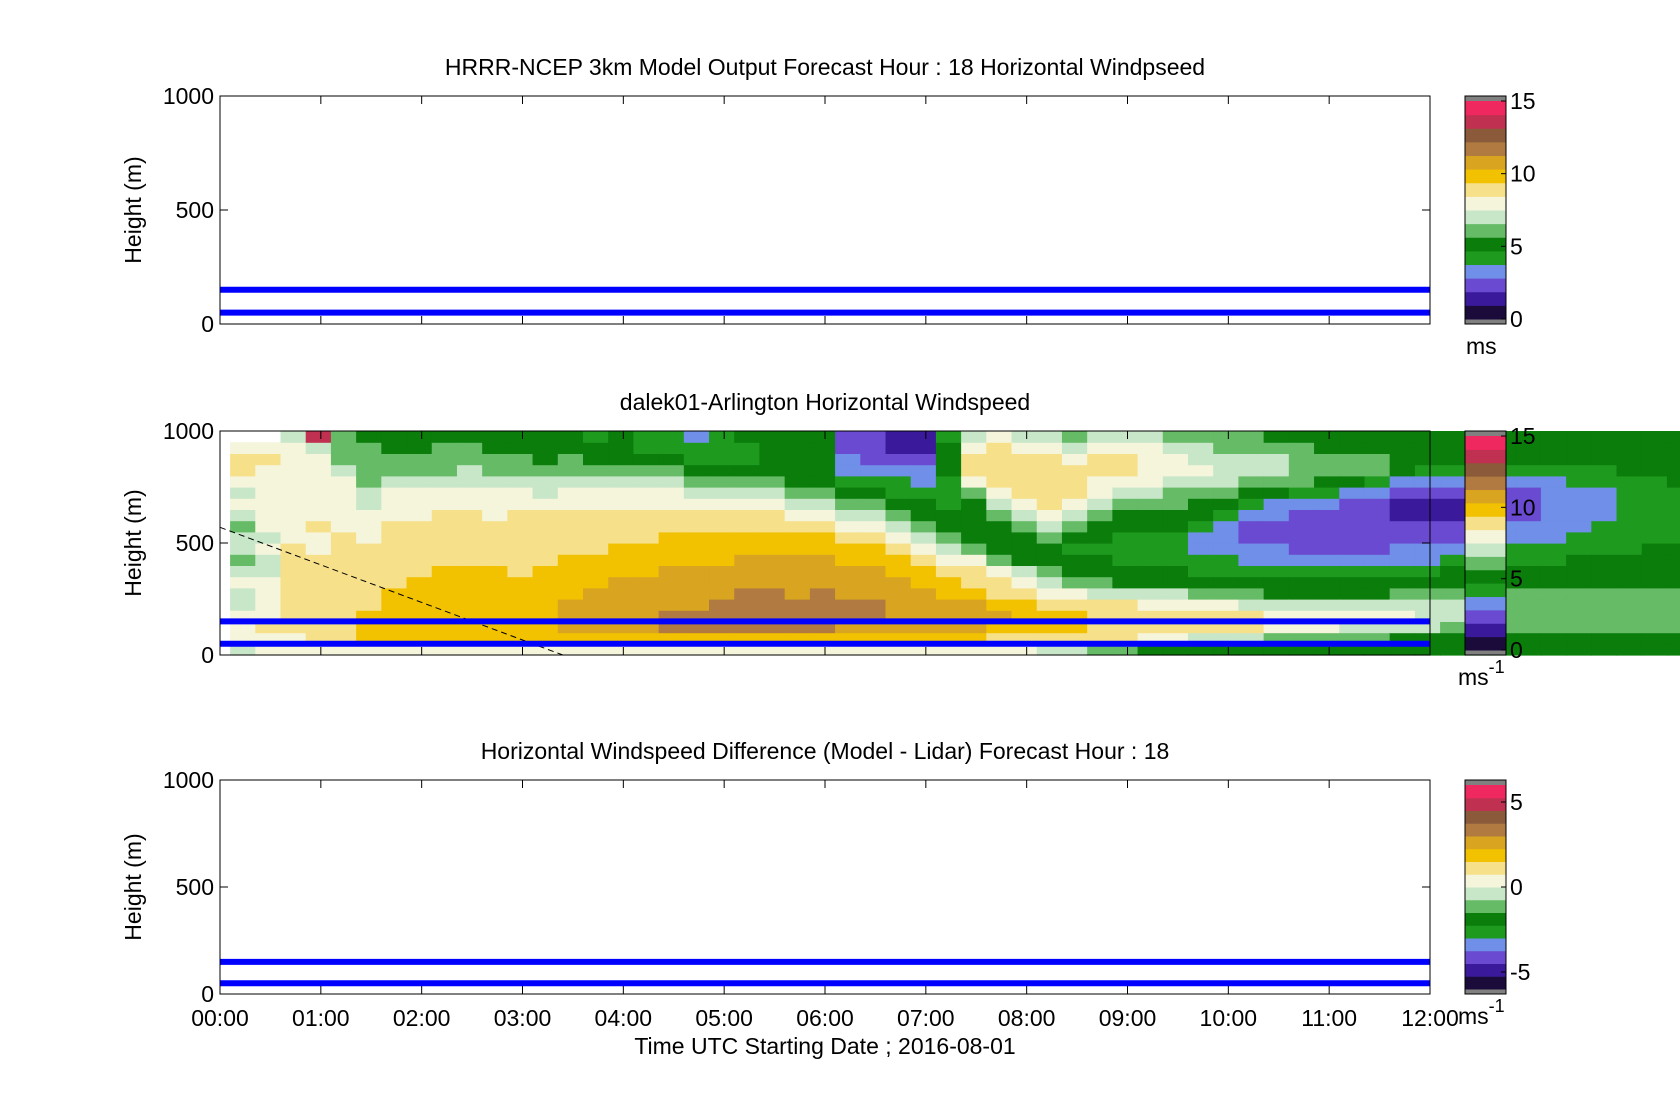 Image resolution: width=1680 pixels, height=1102 pixels. I want to click on colorbar-tick-label: 0, so click(1516, 650).